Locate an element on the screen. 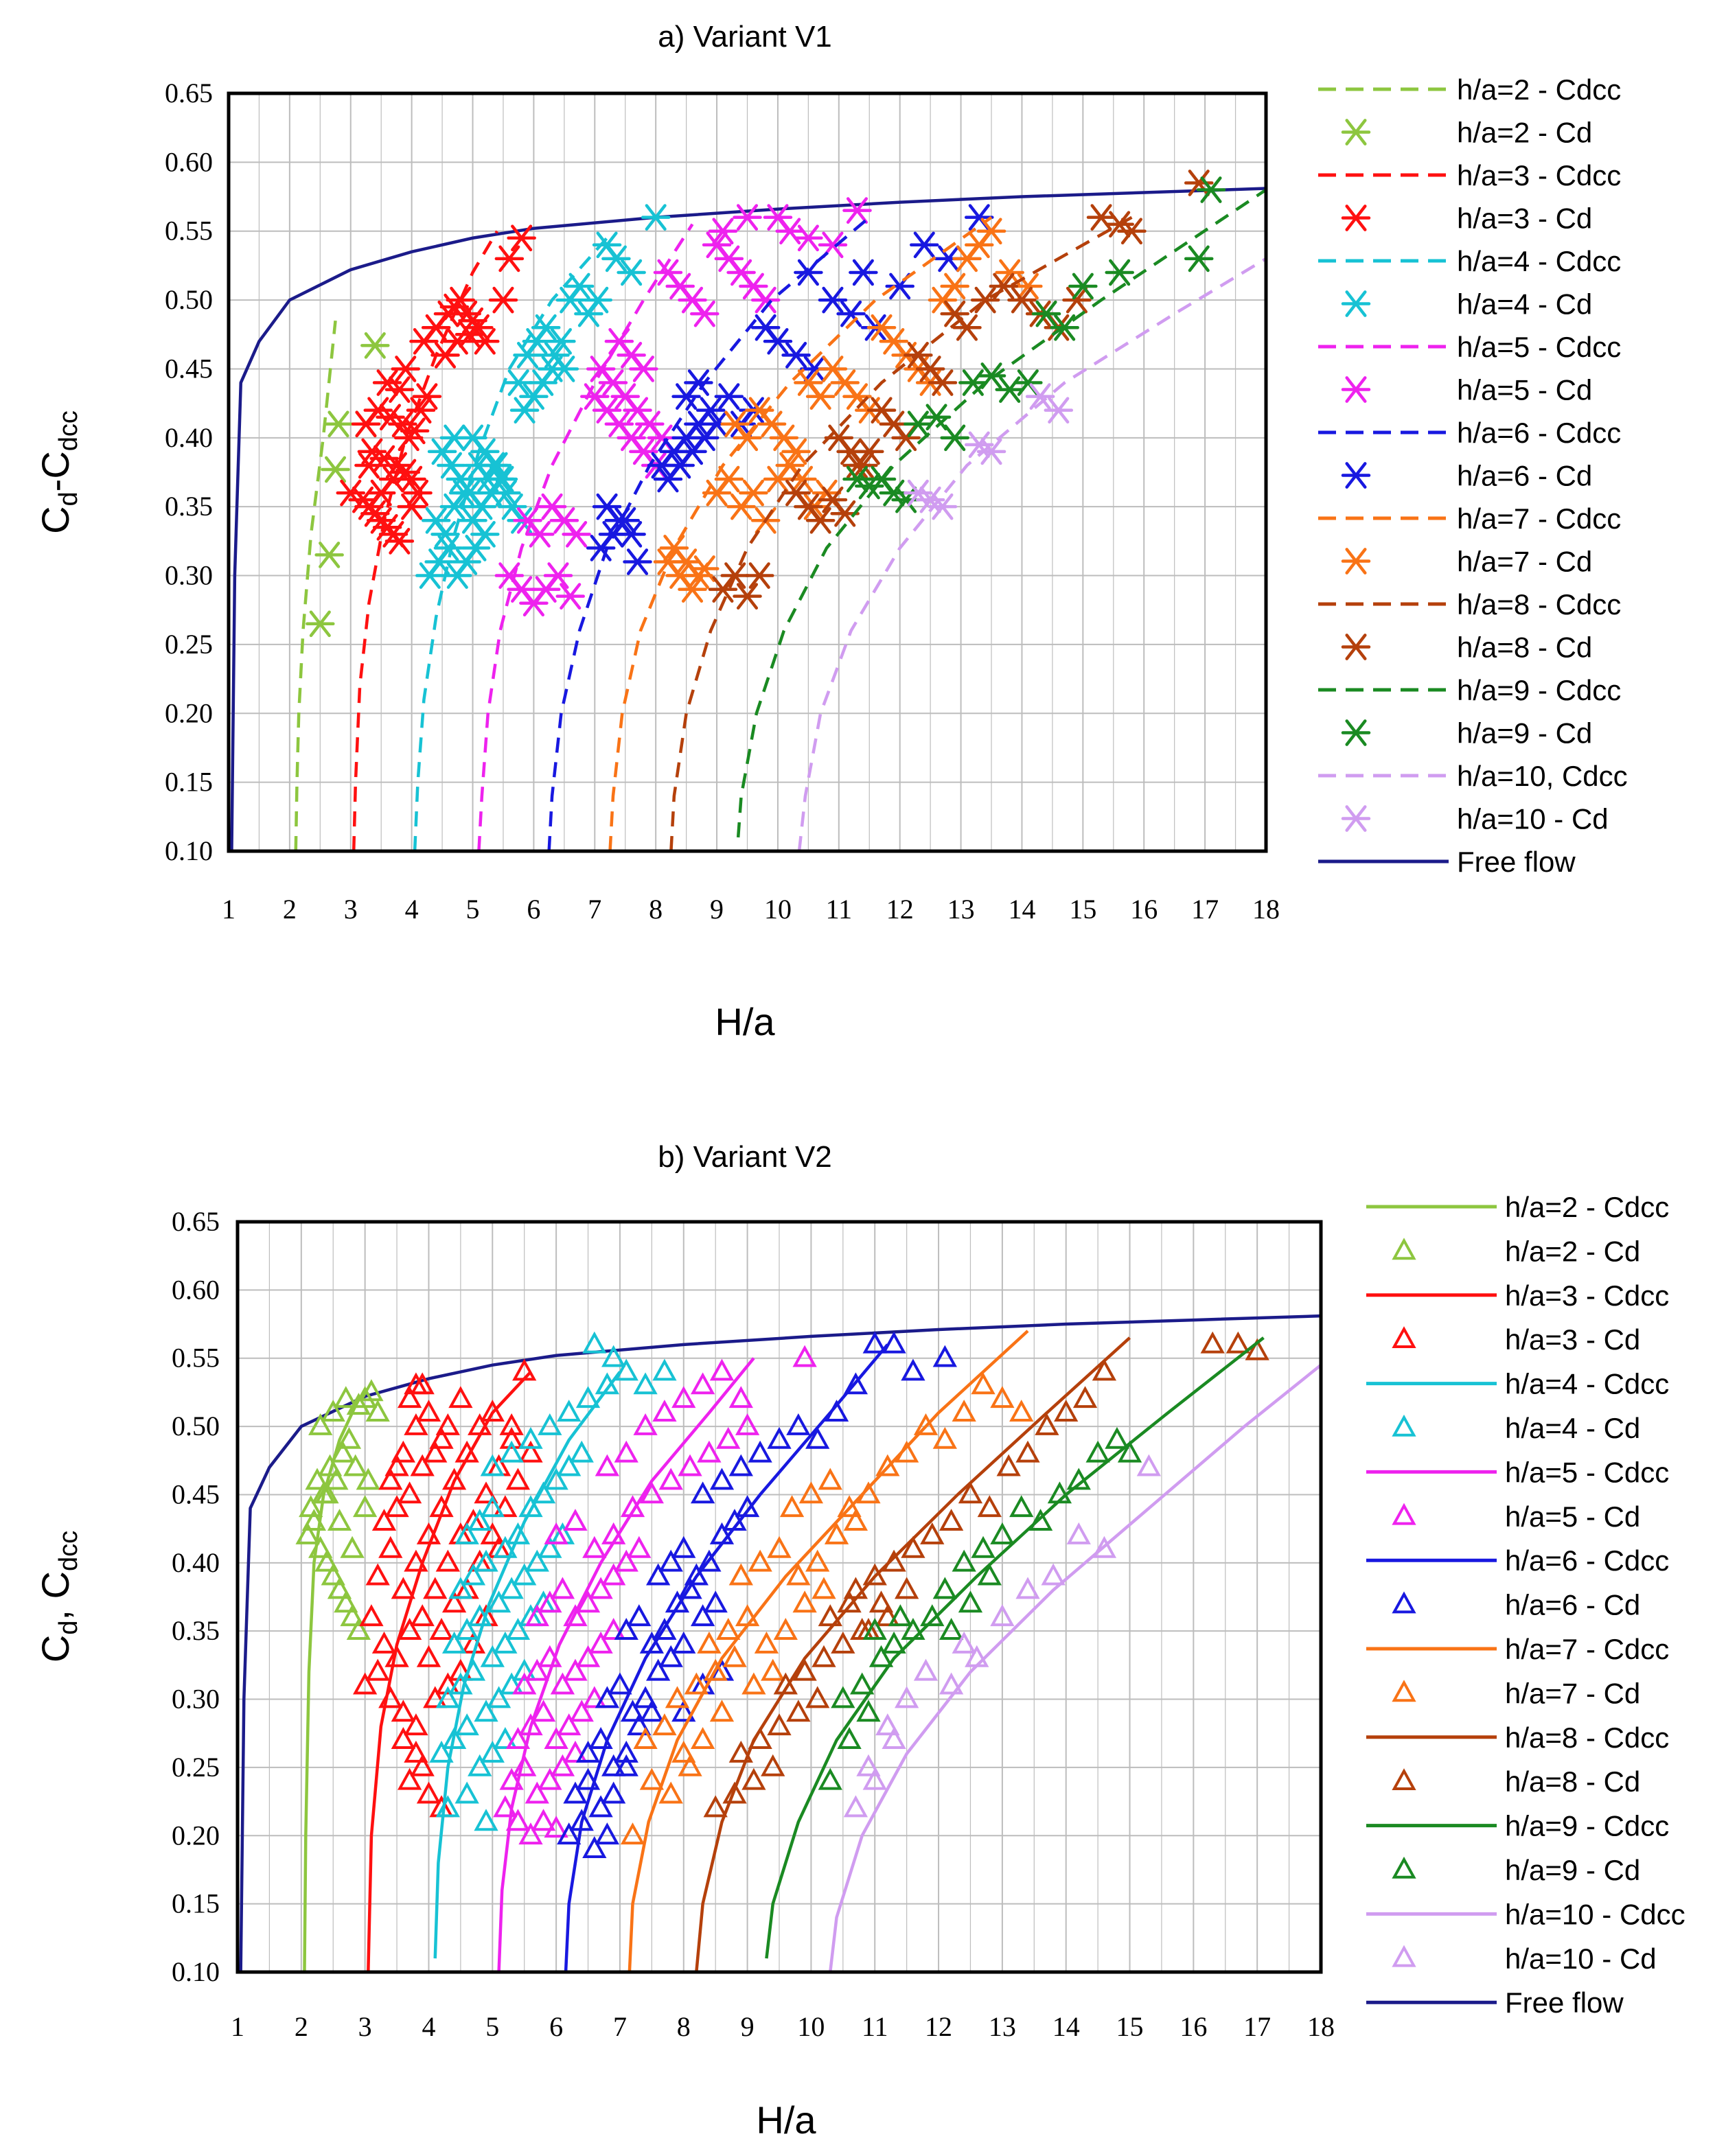  x-tick-label: 9 is located at coordinates (717, 909).